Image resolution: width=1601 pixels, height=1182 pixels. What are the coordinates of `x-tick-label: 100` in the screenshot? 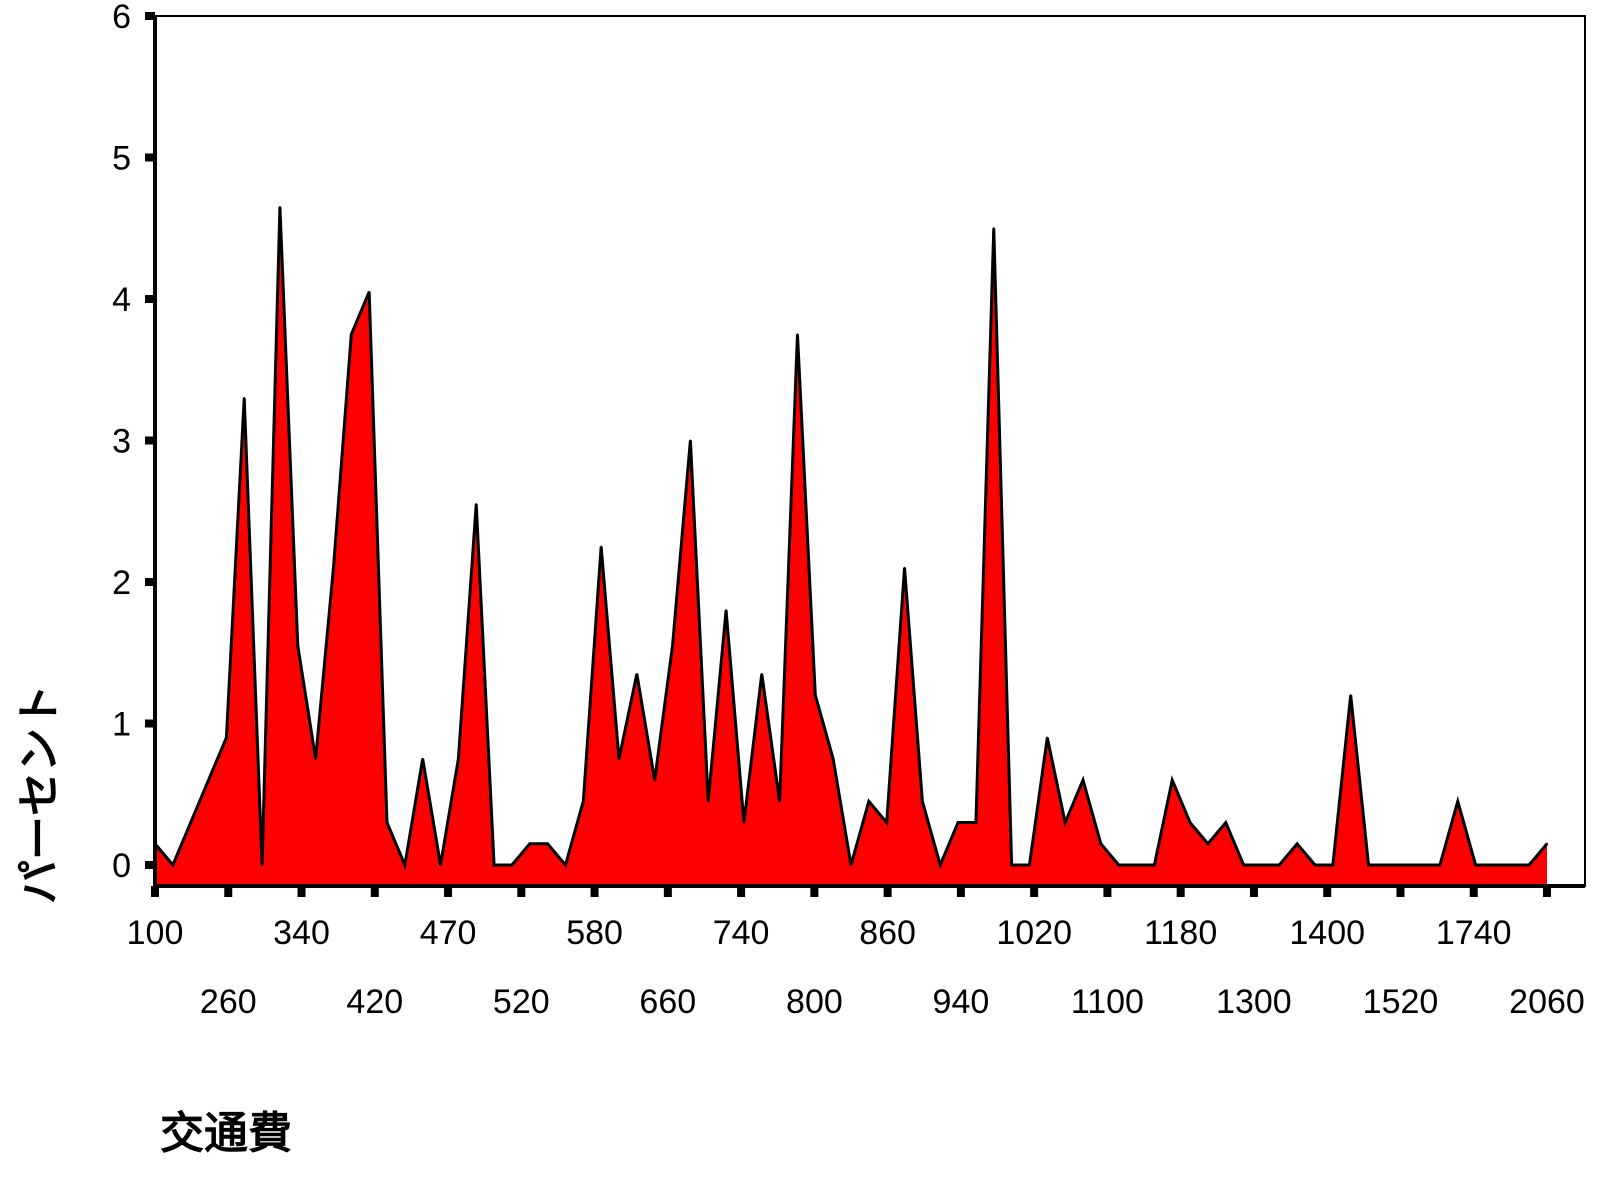 It's located at (155, 933).